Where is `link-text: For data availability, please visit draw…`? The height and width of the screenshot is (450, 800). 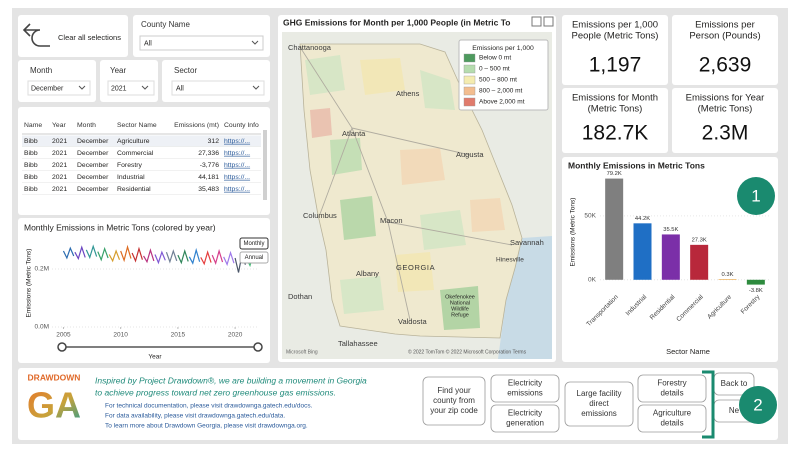
link-text: For data availability, please visit draw… is located at coordinates (195, 416).